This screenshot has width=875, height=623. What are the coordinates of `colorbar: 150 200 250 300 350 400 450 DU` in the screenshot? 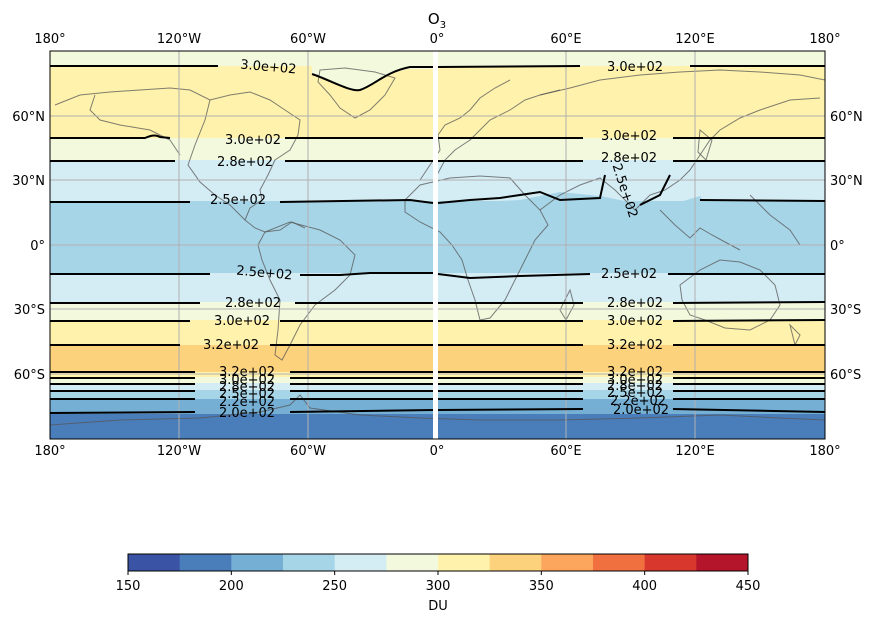 It's located at (438, 583).